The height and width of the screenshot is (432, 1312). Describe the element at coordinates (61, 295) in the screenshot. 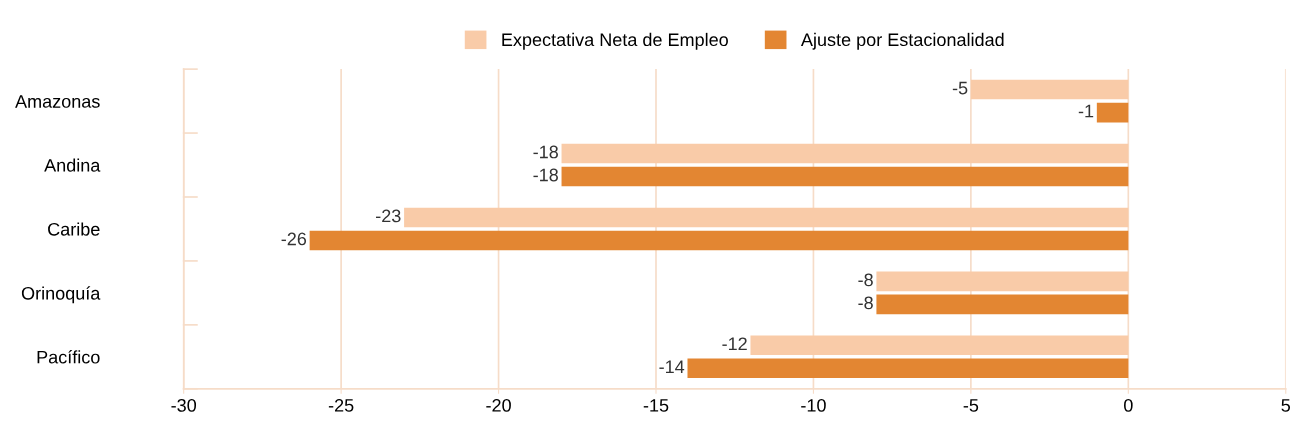

I see `y-tick-label: Orinoquía` at that location.